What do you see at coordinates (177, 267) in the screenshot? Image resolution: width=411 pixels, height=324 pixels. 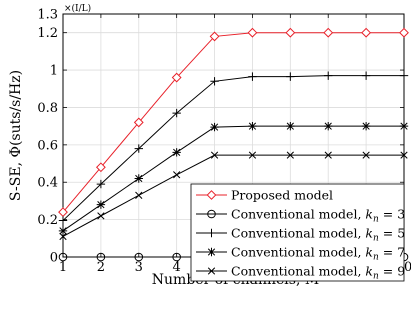 I see `x-tick-label: 4` at bounding box center [177, 267].